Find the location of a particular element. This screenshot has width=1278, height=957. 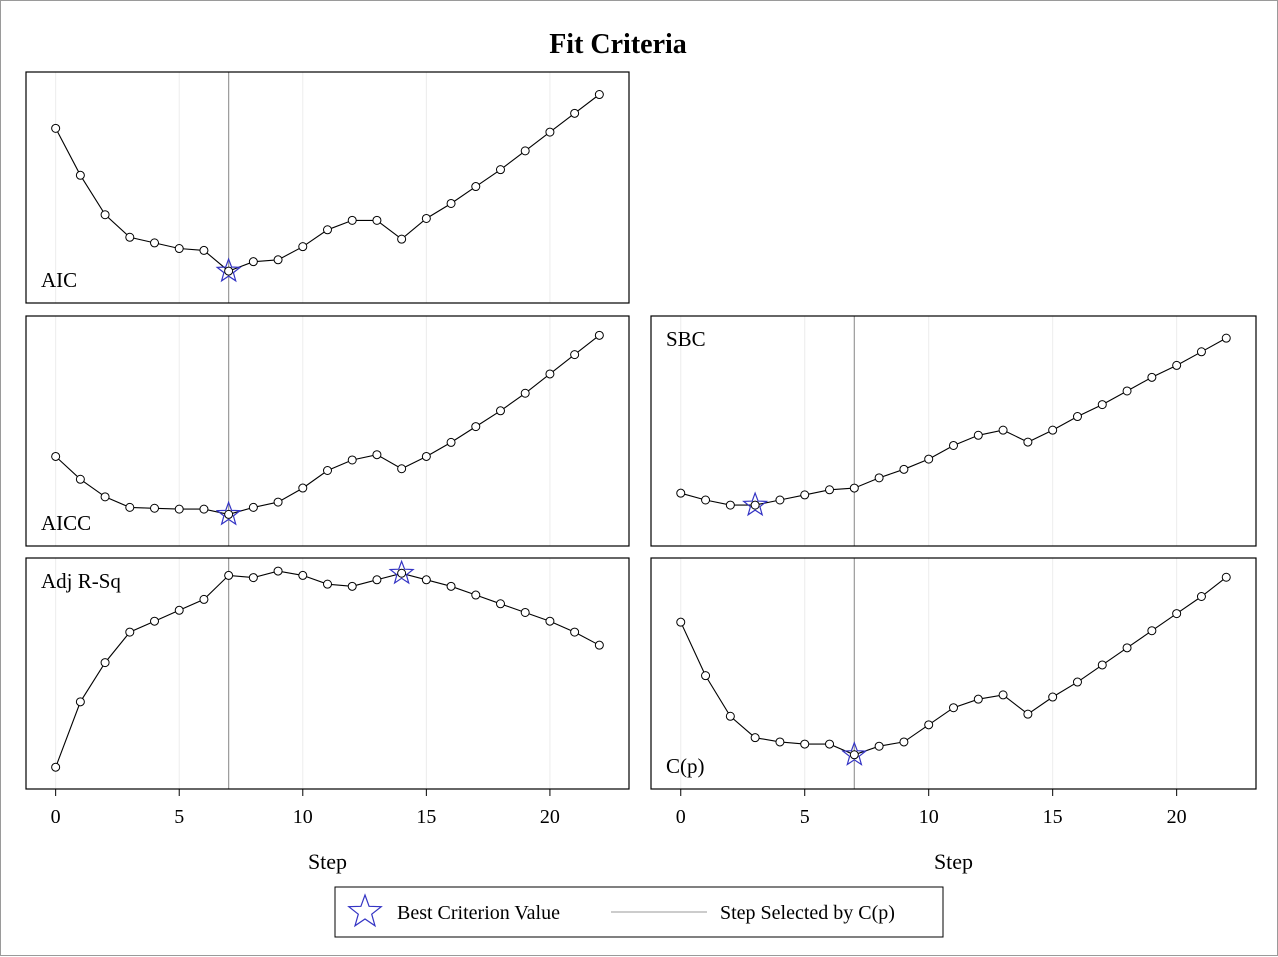

x-tick-label: 20 is located at coordinates (550, 817).